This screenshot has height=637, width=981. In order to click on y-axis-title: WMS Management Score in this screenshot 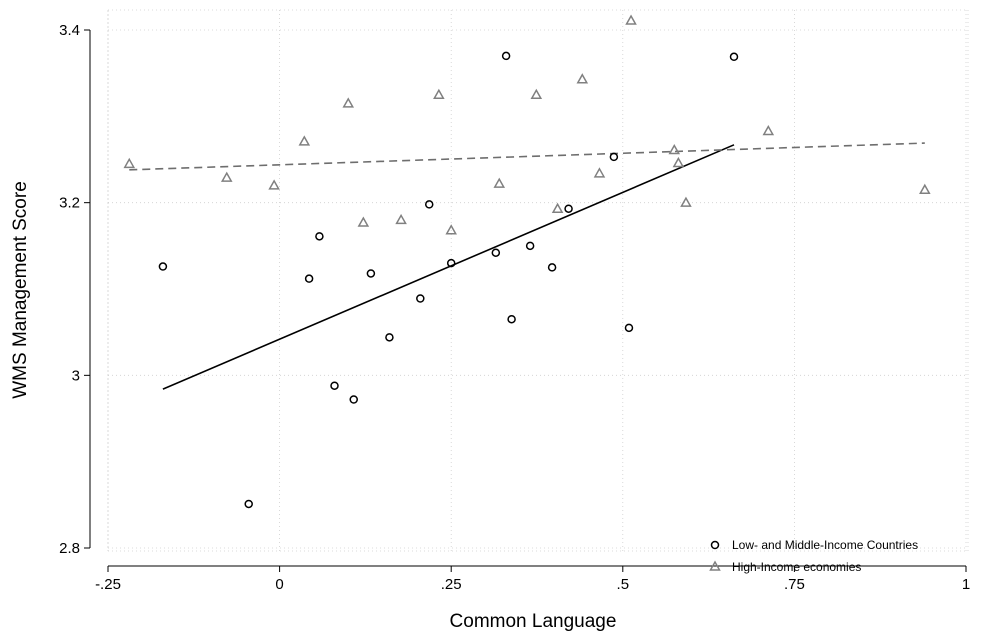, I will do `click(20, 290)`.